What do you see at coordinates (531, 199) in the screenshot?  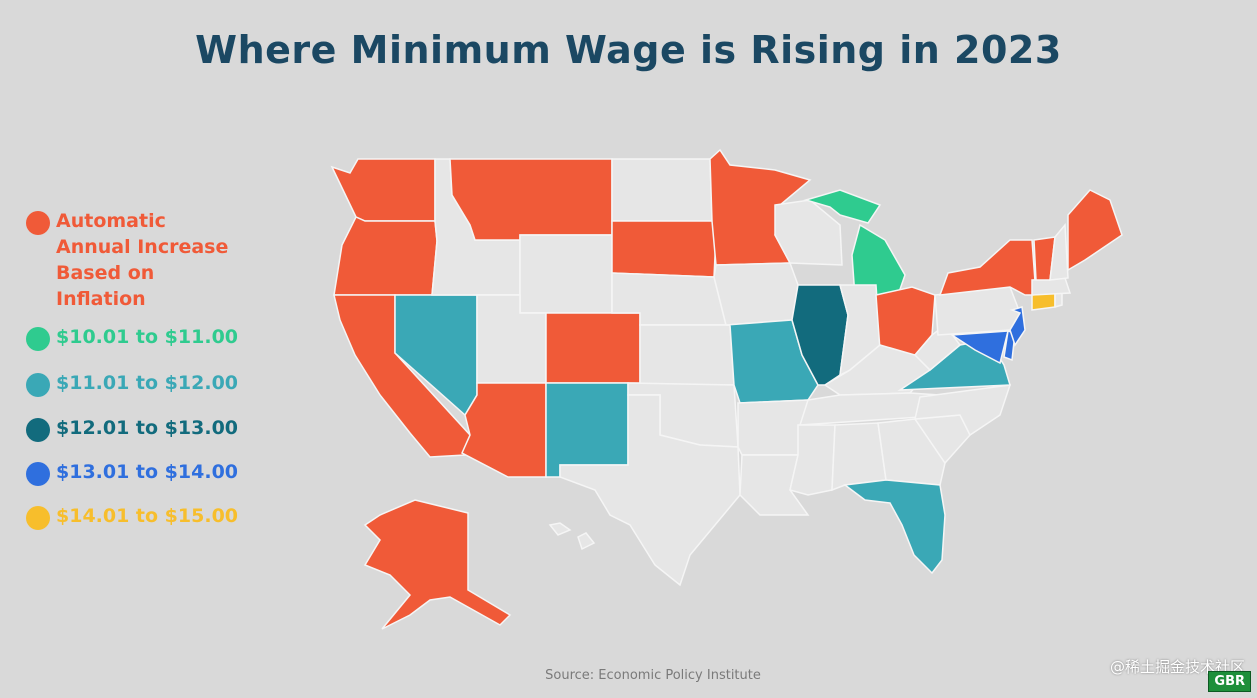 I see `state-montana` at bounding box center [531, 199].